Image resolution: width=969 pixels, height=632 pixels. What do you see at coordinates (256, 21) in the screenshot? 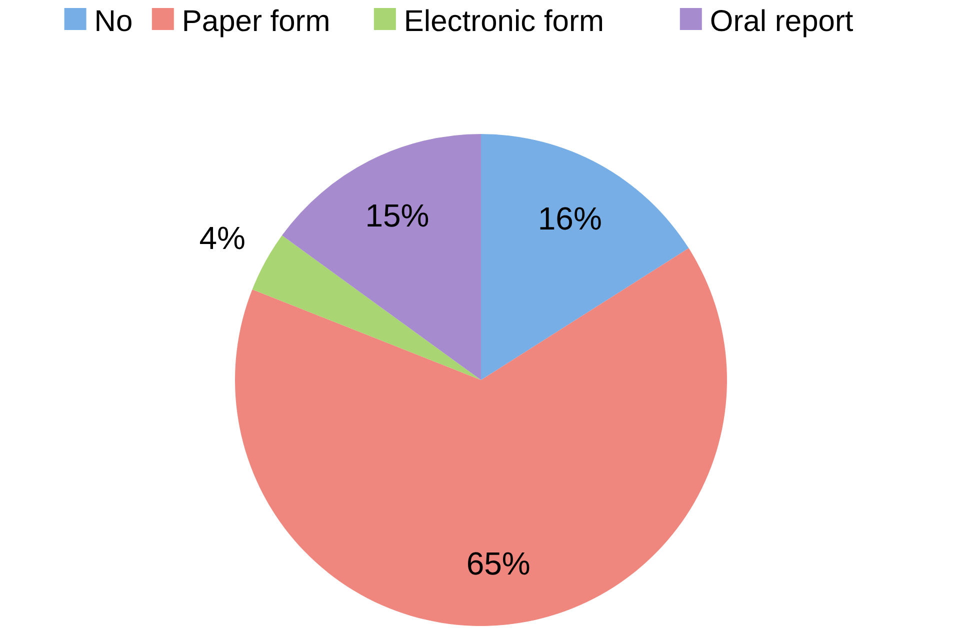
I see `legend-label: Paper form` at bounding box center [256, 21].